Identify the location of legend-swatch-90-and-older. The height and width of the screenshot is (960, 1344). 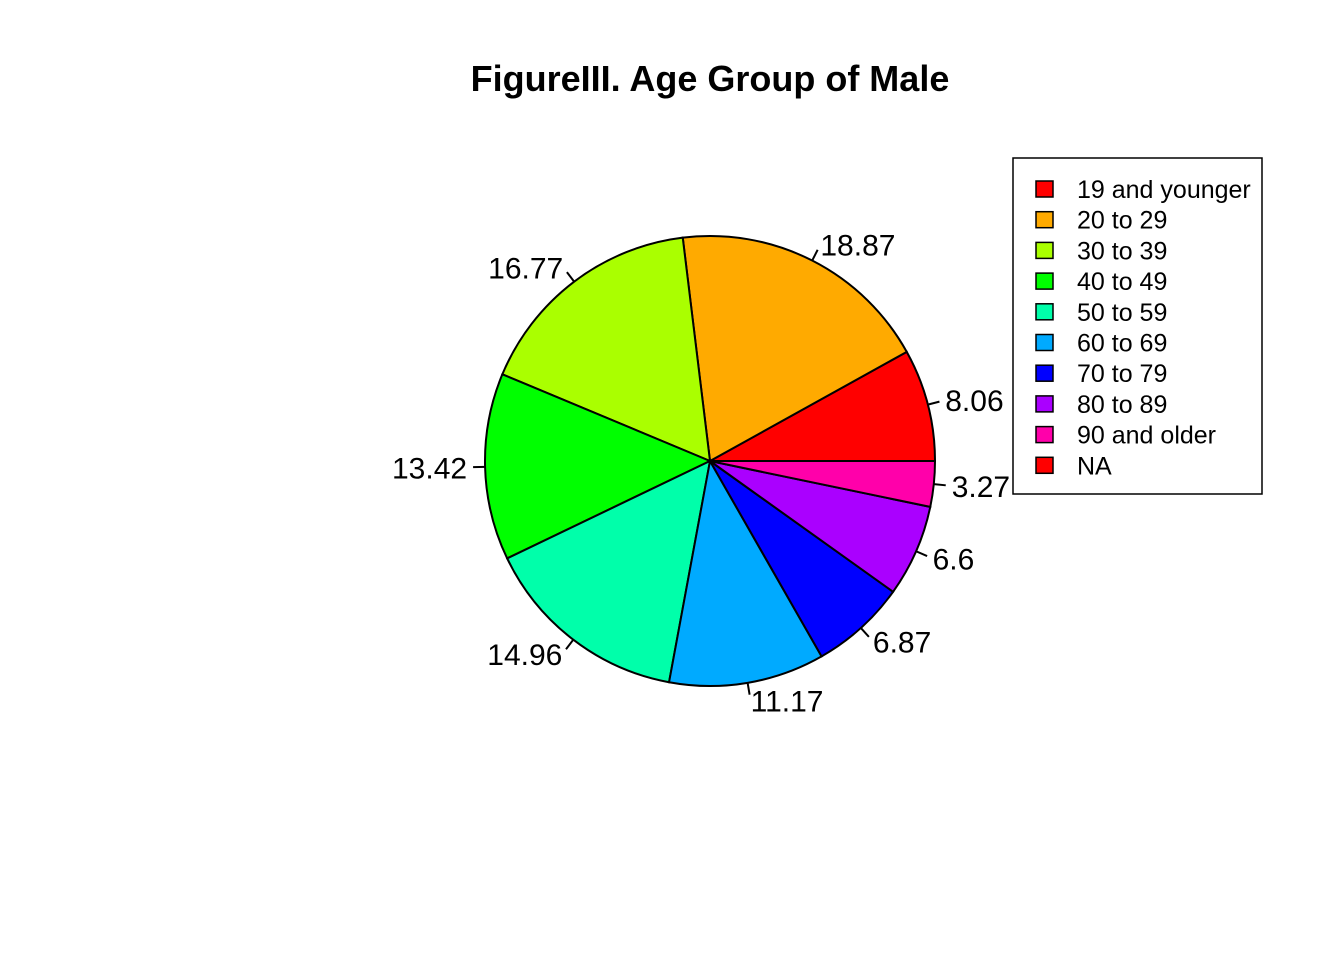
(1044, 434).